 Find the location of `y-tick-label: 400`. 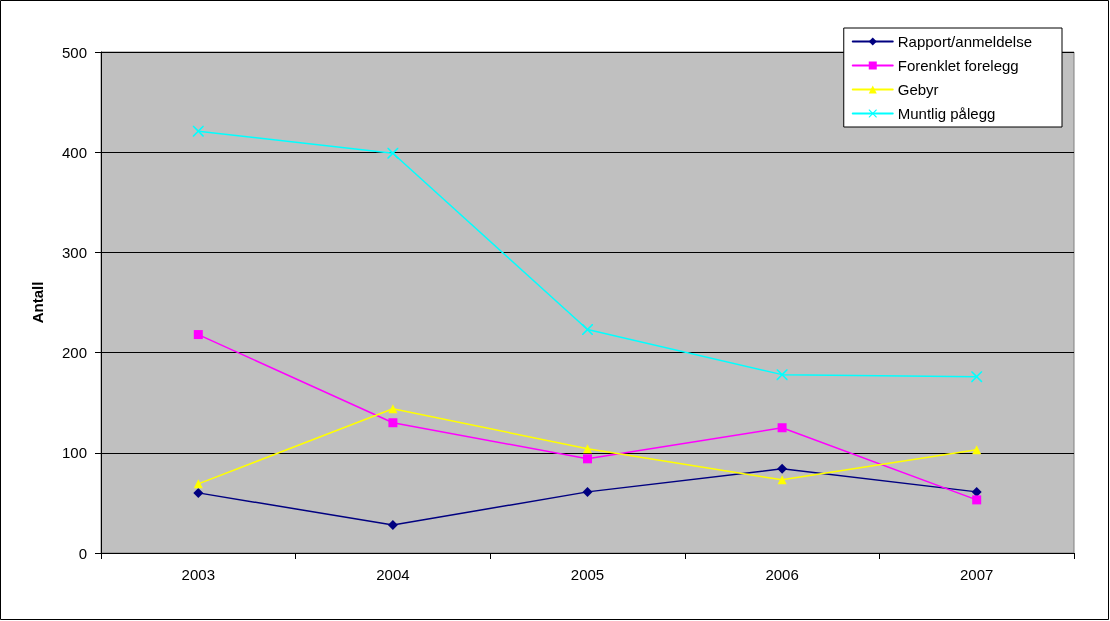

y-tick-label: 400 is located at coordinates (74, 152).